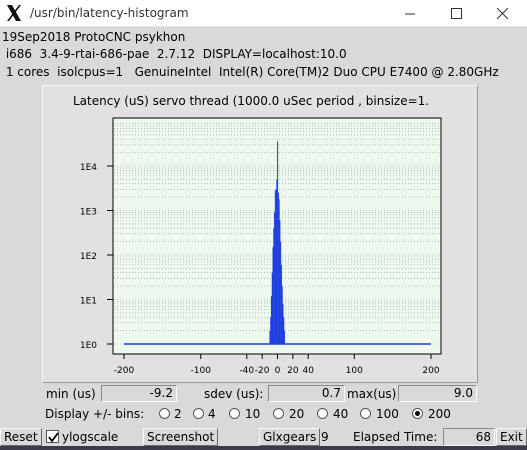  What do you see at coordinates (297, 414) in the screenshot?
I see `bins-option-label: 20` at bounding box center [297, 414].